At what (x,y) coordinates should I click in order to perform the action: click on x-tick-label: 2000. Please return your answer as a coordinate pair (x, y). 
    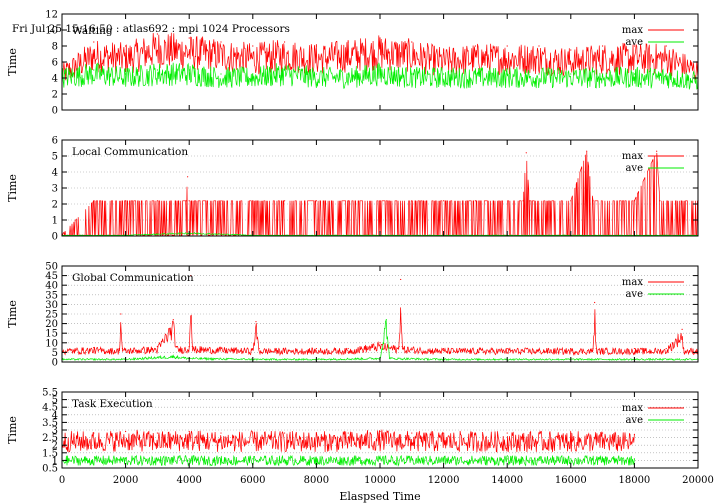
    Looking at the image, I should click on (125, 480).